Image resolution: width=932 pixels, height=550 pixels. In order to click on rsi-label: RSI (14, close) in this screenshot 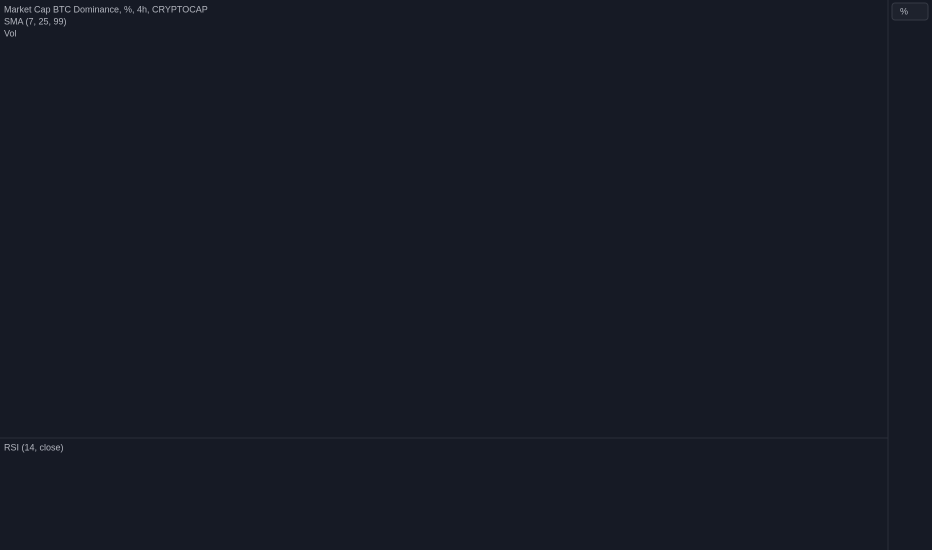, I will do `click(34, 447)`.